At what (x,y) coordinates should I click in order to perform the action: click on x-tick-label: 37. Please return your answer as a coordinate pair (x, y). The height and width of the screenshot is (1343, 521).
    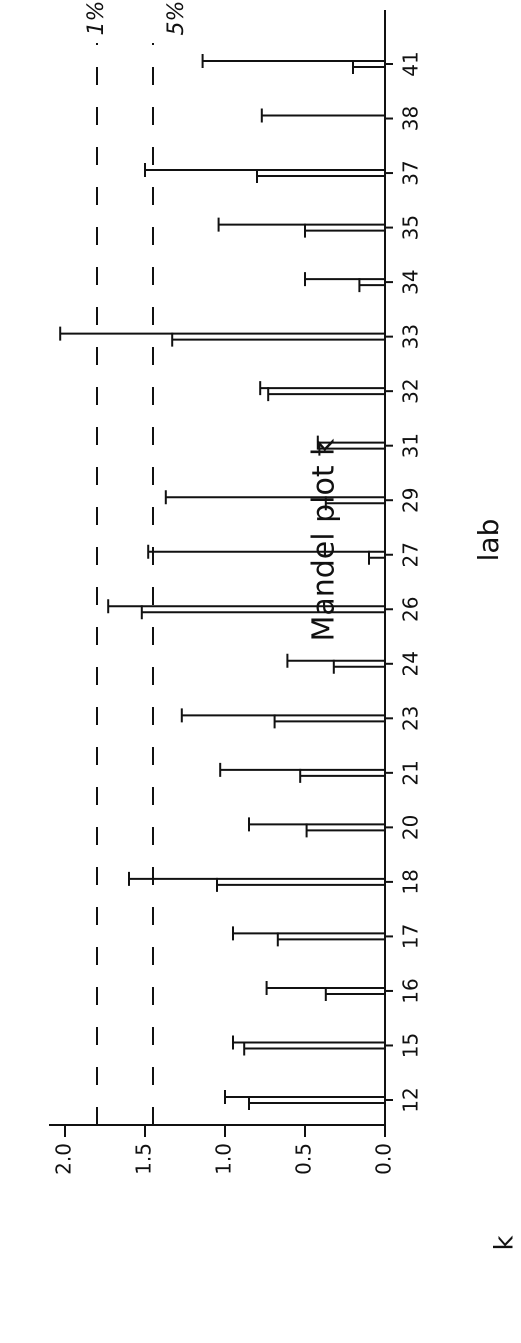
    Looking at the image, I should click on (411, 172).